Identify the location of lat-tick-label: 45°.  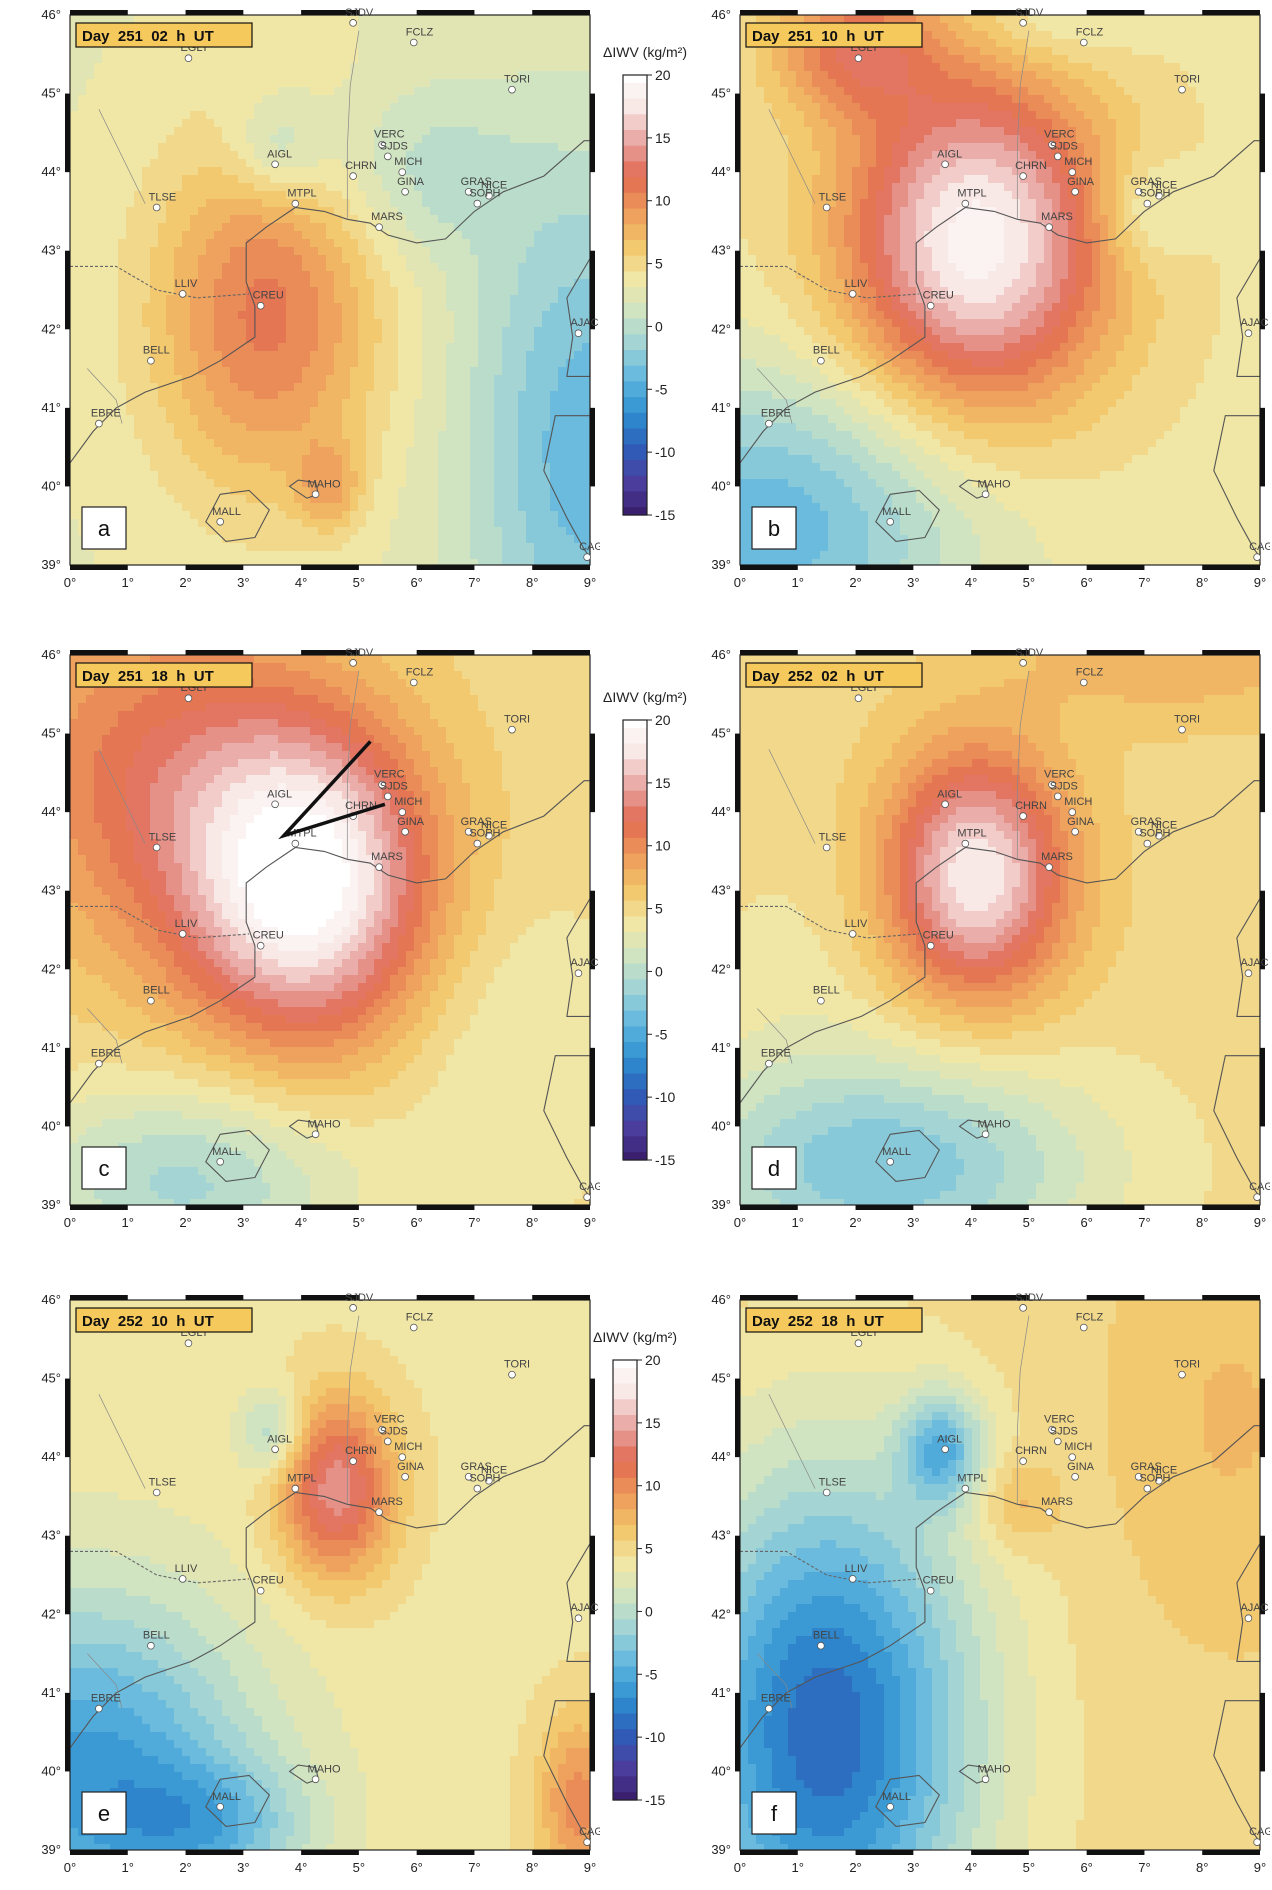
(721, 733).